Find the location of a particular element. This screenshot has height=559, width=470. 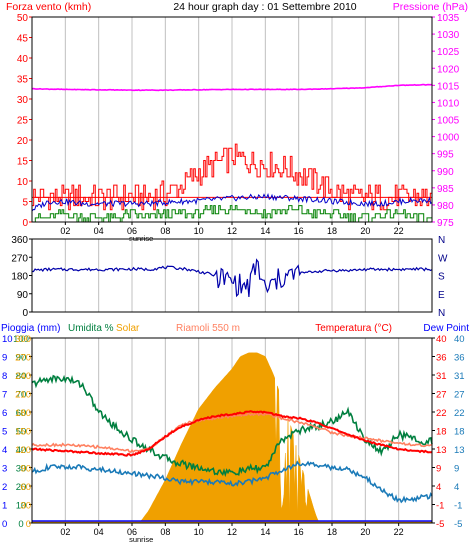

temp-y-tick-label: 36 is located at coordinates (441, 358).